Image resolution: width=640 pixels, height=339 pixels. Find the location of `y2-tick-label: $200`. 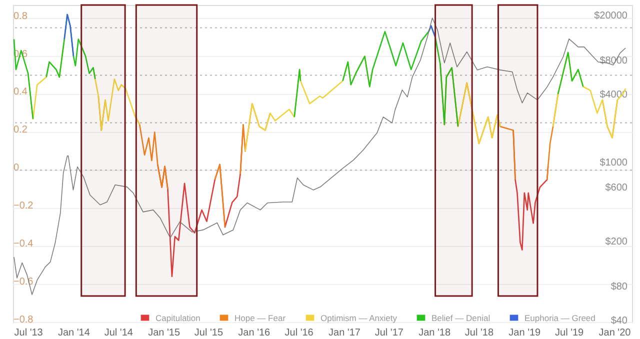

y2-tick-label: $200 is located at coordinates (616, 242).